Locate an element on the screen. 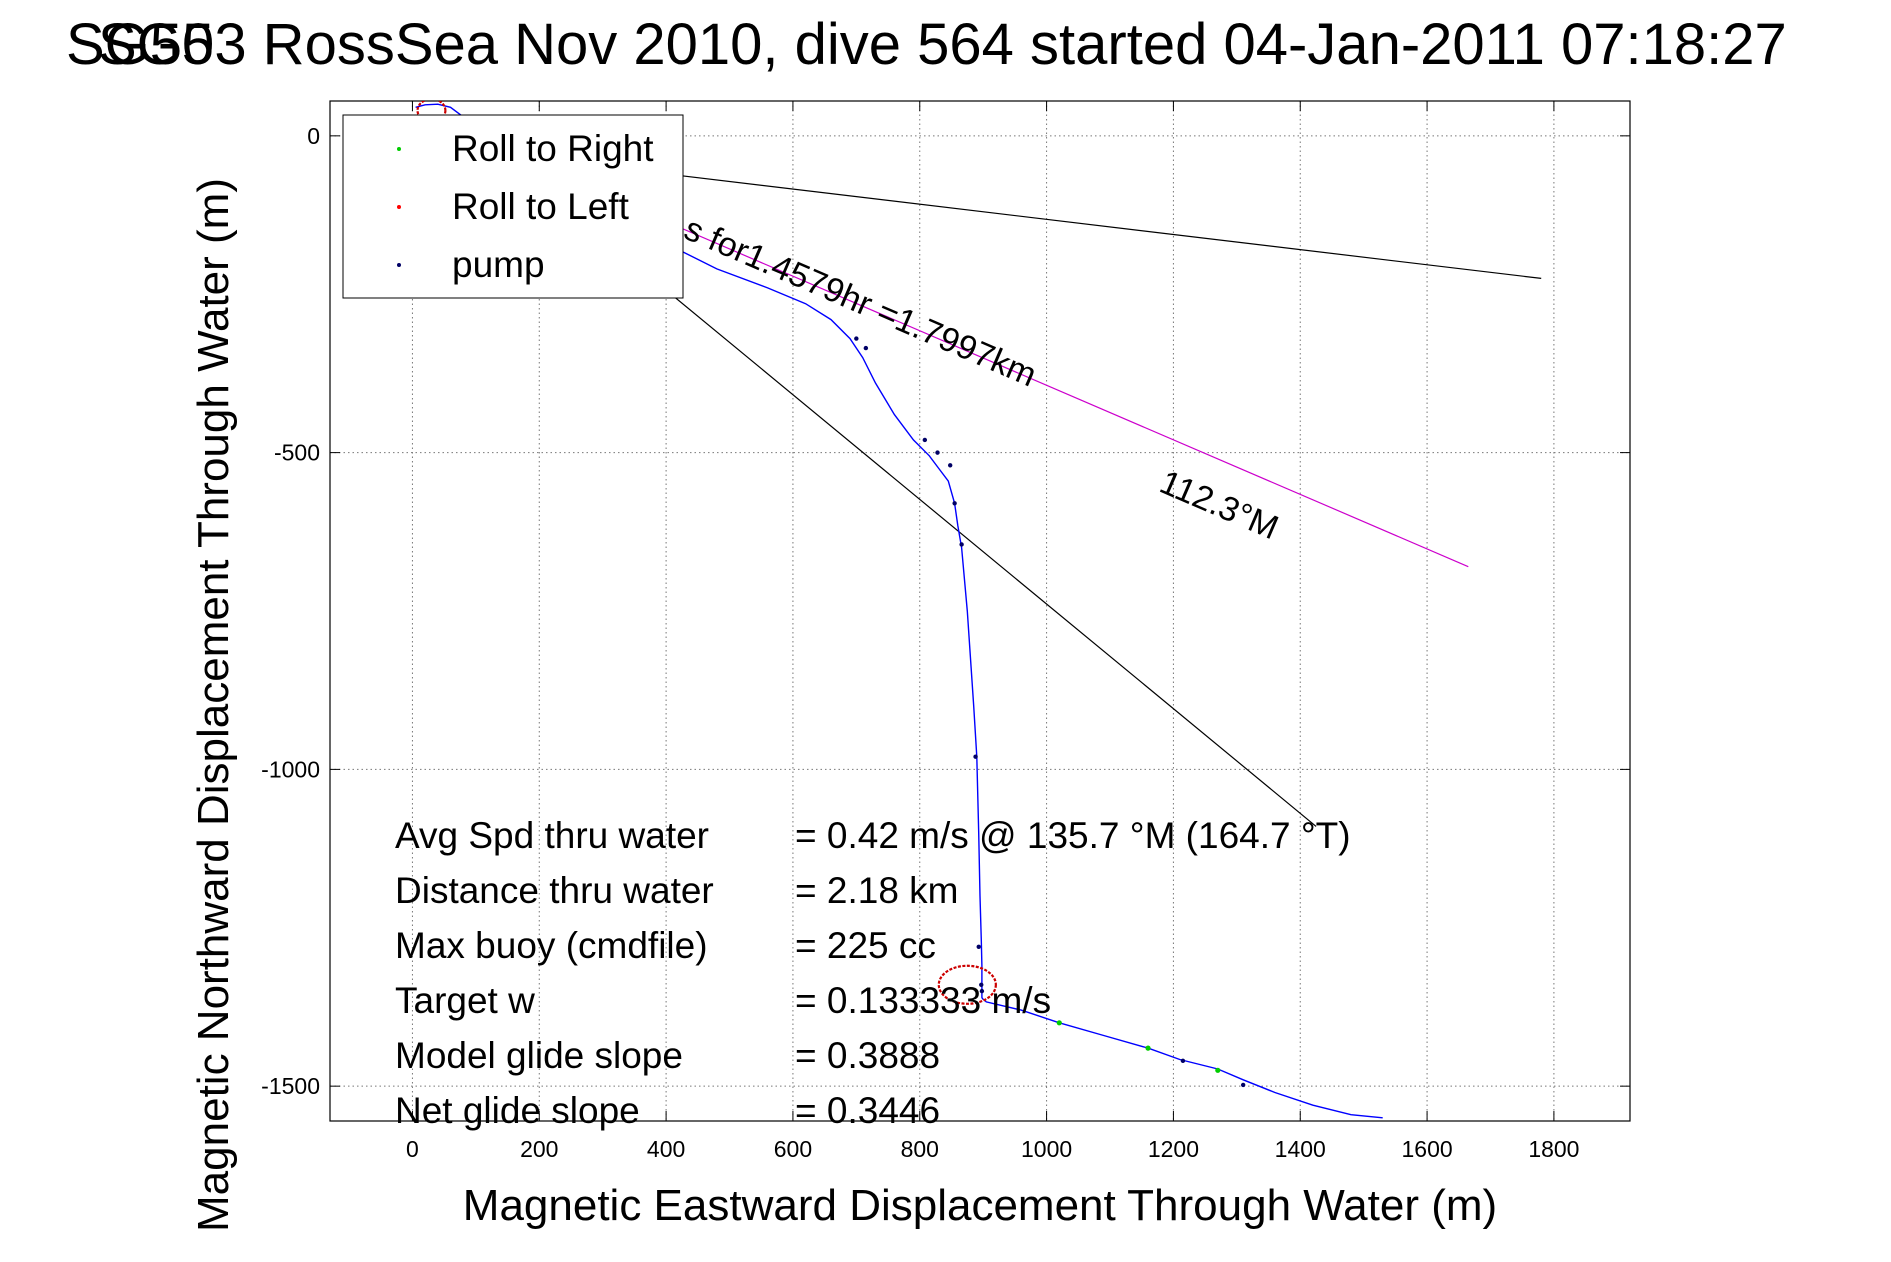 The height and width of the screenshot is (1262, 1891). x-tick-label: 800 is located at coordinates (920, 1149).